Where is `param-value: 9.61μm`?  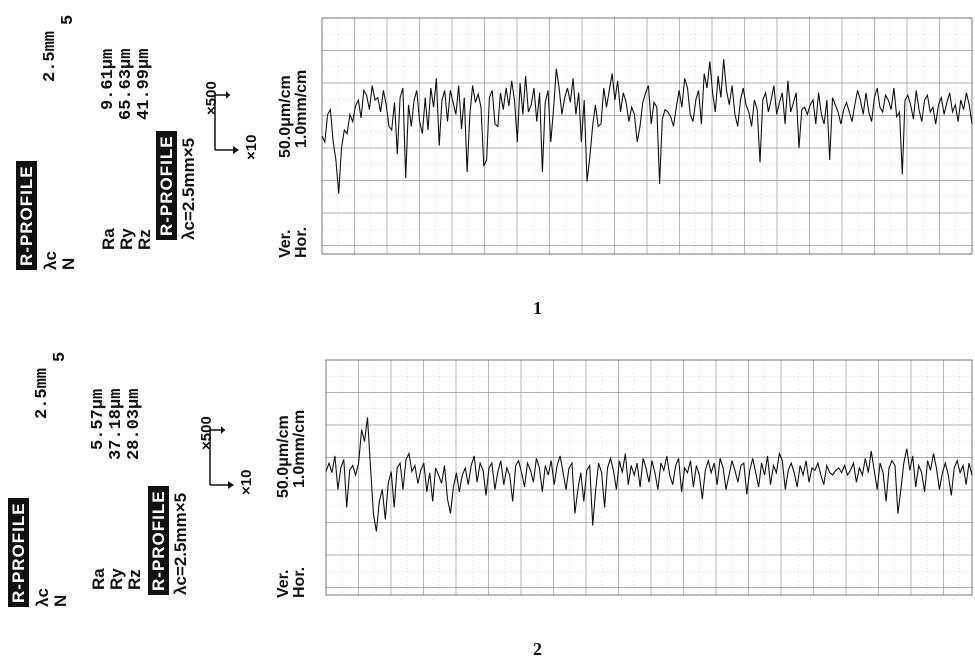
param-value: 9.61μm is located at coordinates (108, 79).